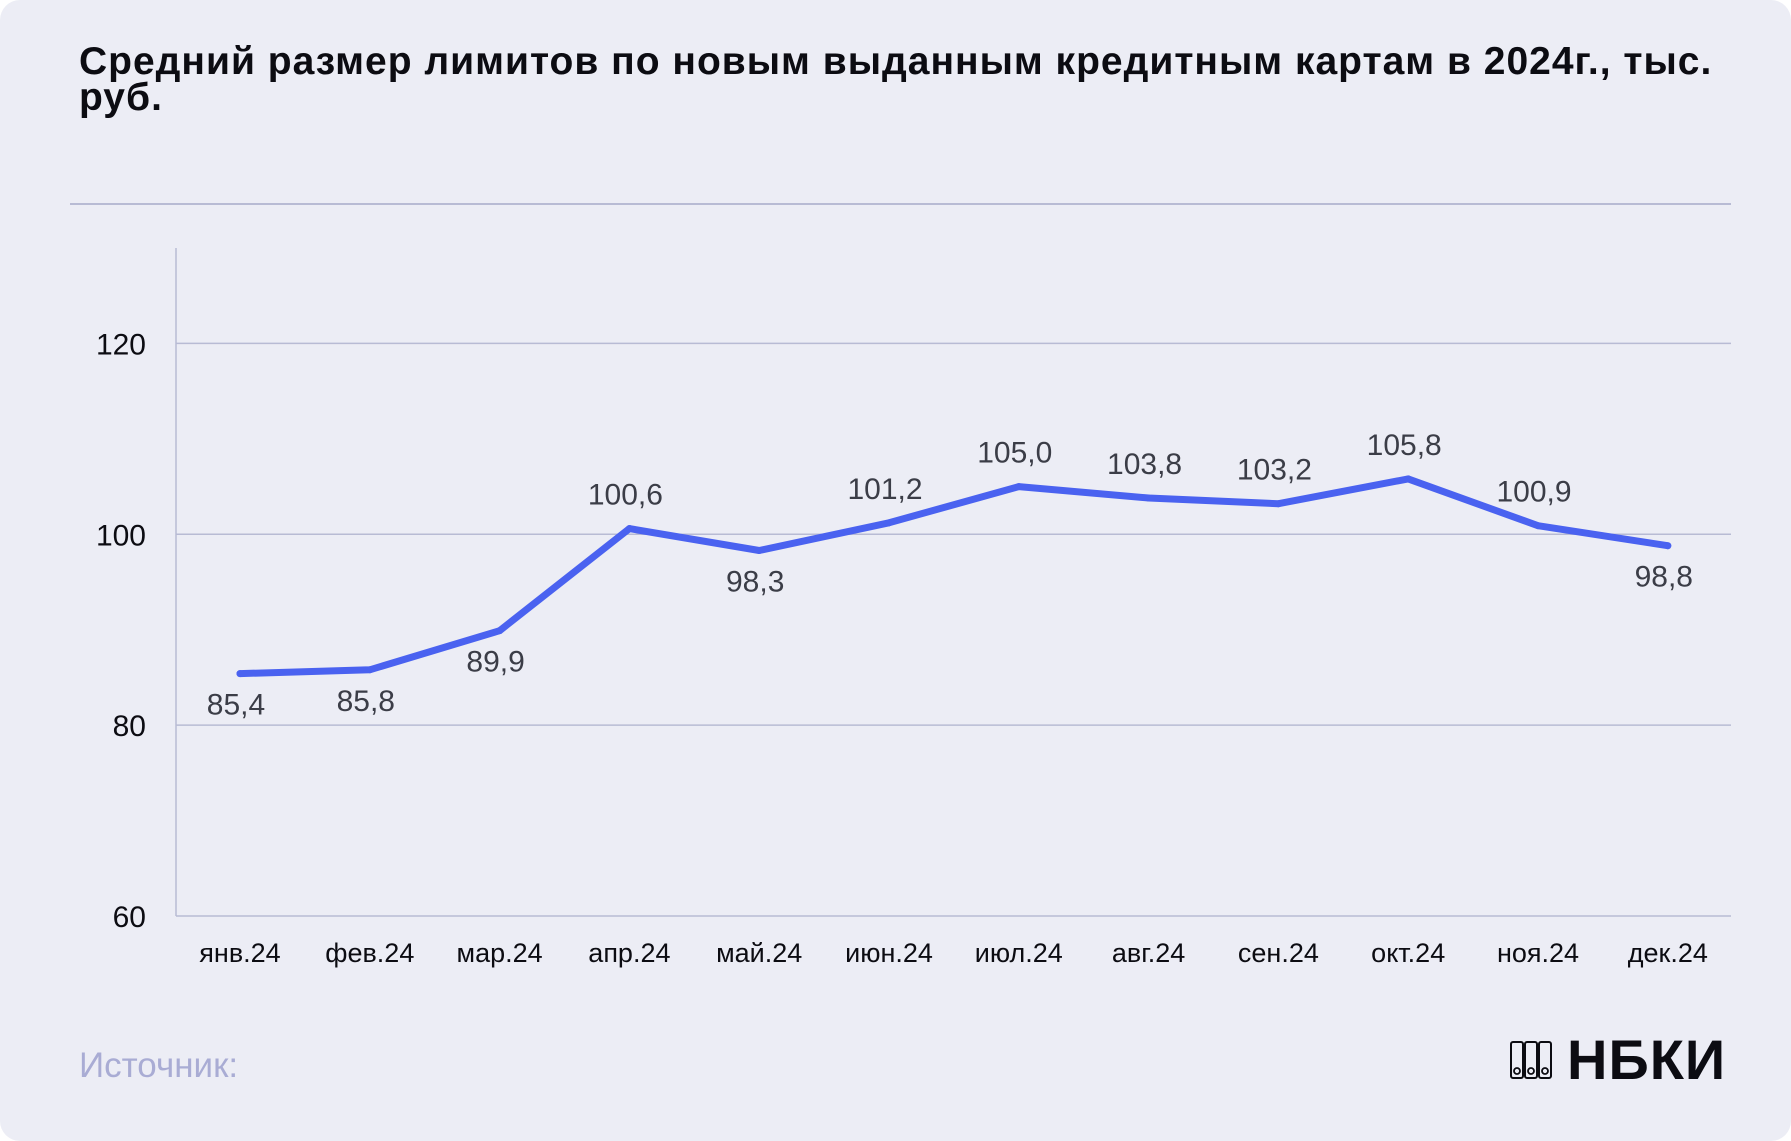  I want to click on x-tick-label: ноя.24, so click(1538, 953).